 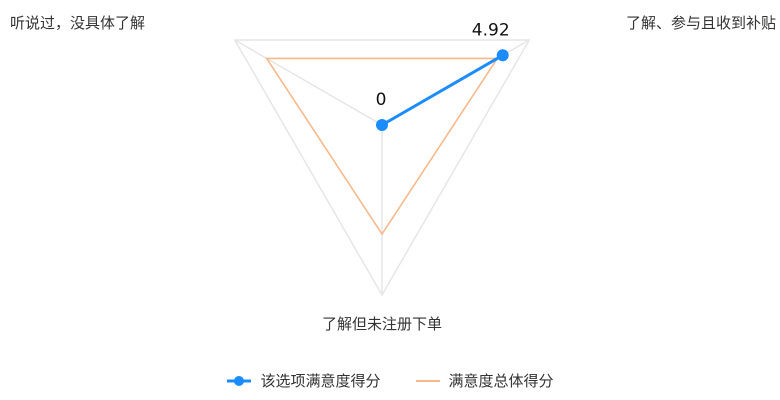 I want to click on radar-spoke, so click(x=308, y=82).